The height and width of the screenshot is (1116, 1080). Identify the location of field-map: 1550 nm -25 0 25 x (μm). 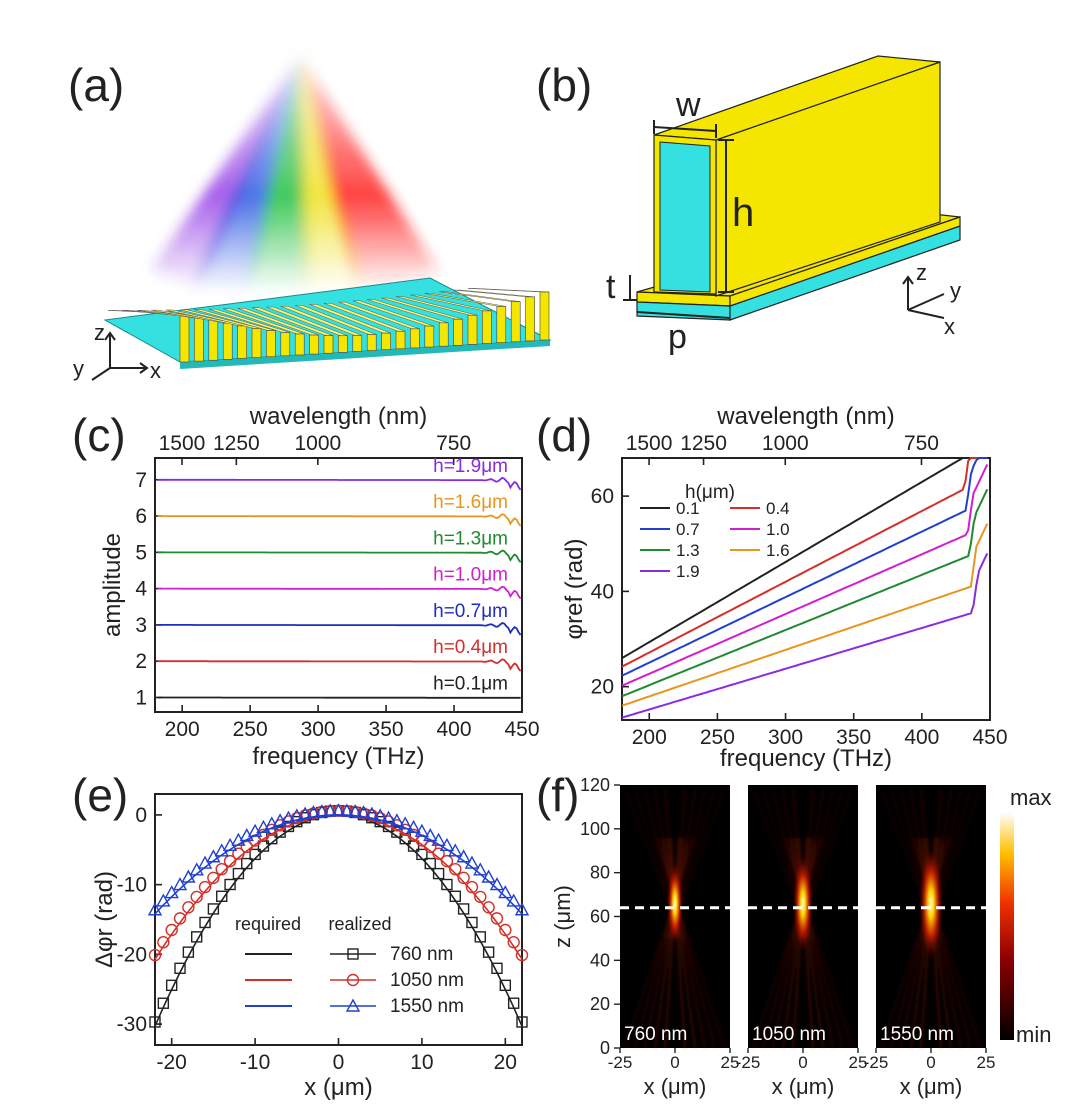
(930, 942).